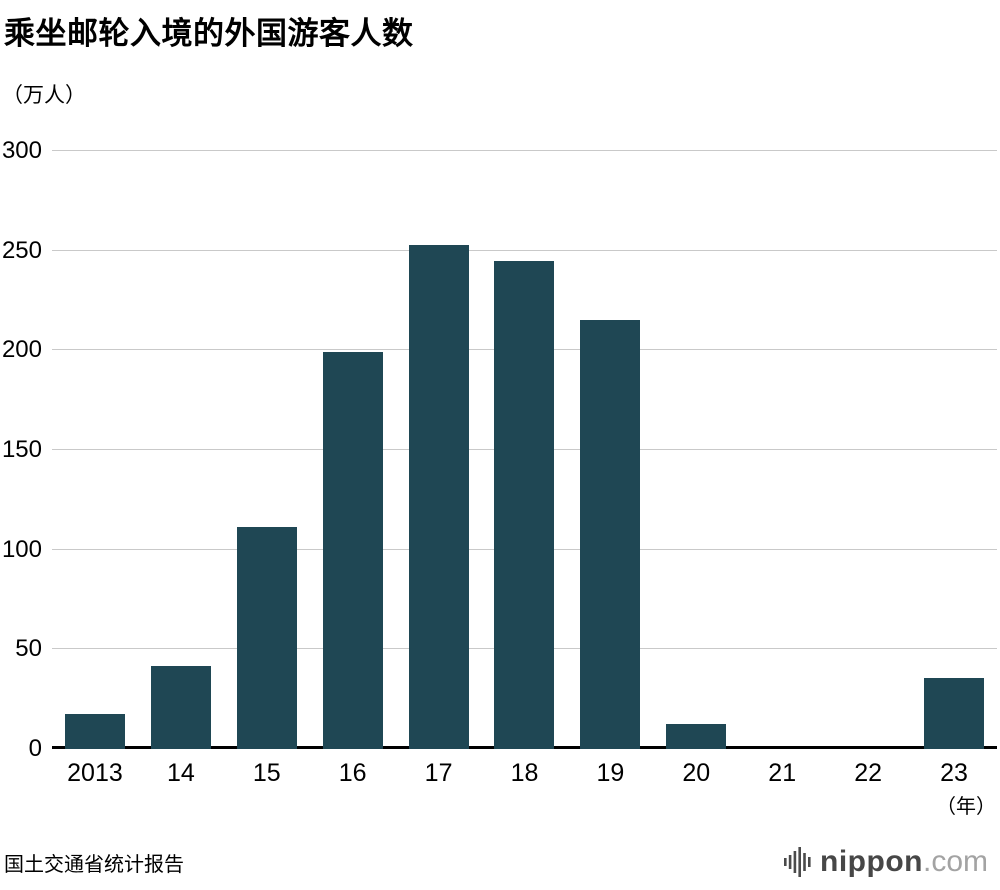 The width and height of the screenshot is (1000, 890). Describe the element at coordinates (94, 731) in the screenshot. I see `bar-2013` at that location.